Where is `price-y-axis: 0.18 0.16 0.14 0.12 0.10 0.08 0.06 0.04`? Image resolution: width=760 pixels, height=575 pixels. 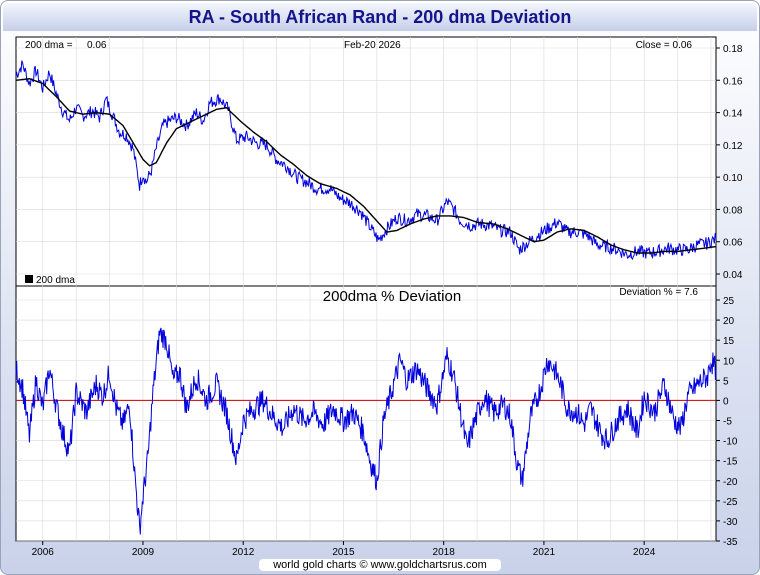
price-y-axis: 0.18 0.16 0.14 0.12 0.10 0.08 0.06 0.04 is located at coordinates (729, 162).